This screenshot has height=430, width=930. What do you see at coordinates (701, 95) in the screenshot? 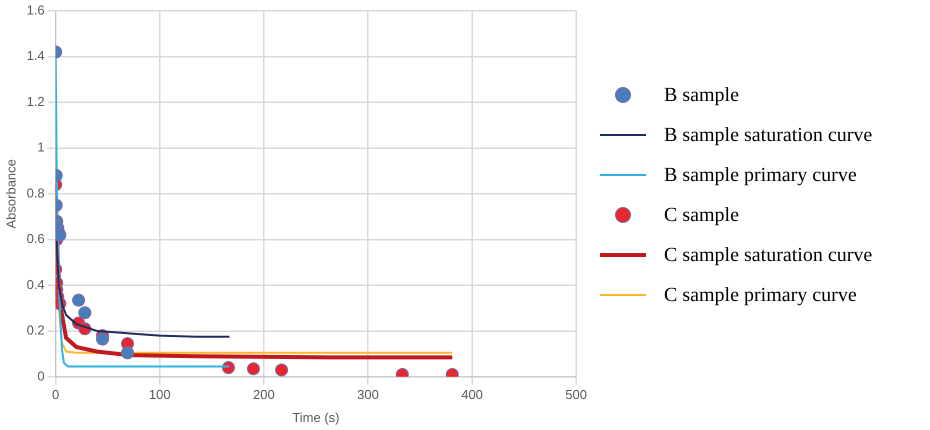
I see `legend-label: B sample` at bounding box center [701, 95].